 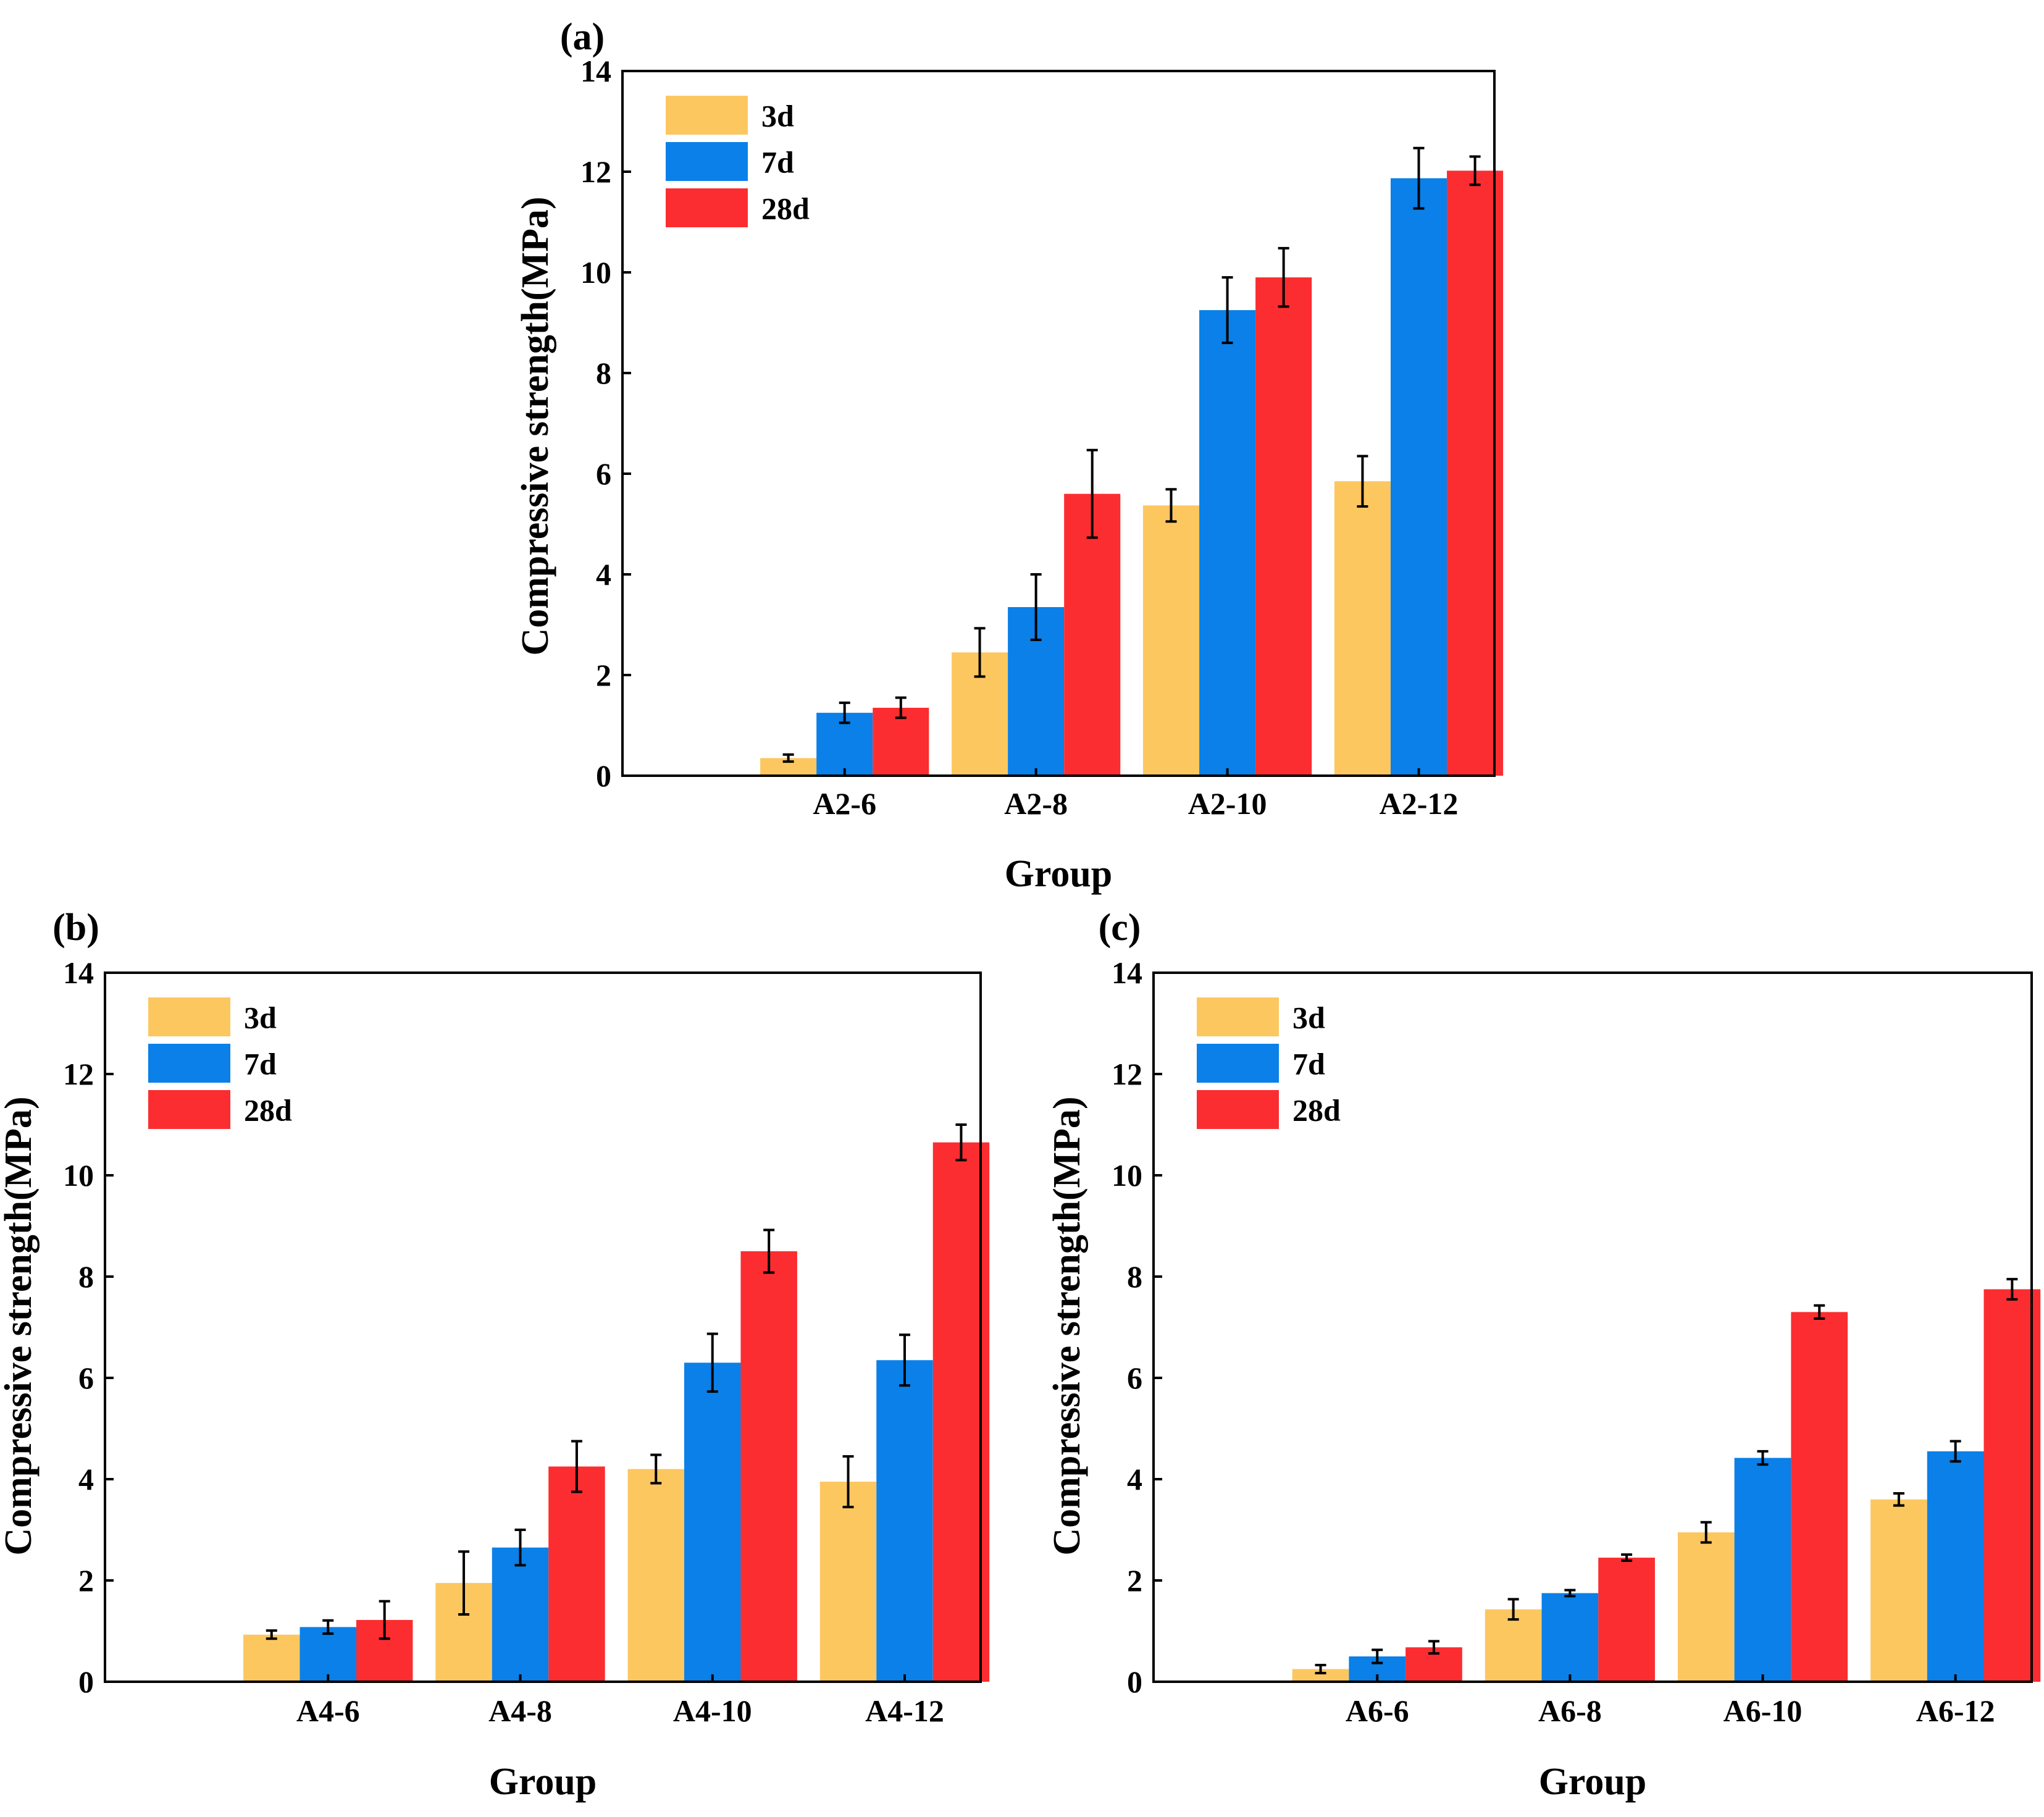 I want to click on panel-label: (c), so click(x=1120, y=928).